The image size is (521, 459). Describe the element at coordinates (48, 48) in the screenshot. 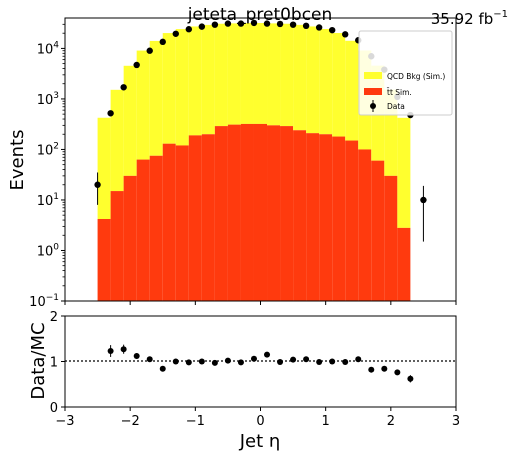

I see `y-tick-label: 10⁴` at that location.